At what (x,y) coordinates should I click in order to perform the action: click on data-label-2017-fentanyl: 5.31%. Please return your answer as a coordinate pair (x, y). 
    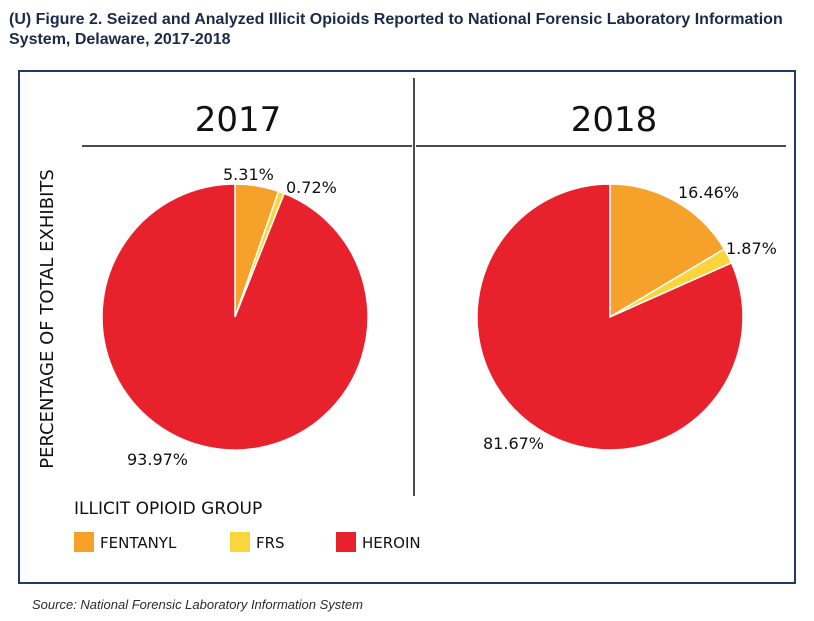
    Looking at the image, I should click on (248, 174).